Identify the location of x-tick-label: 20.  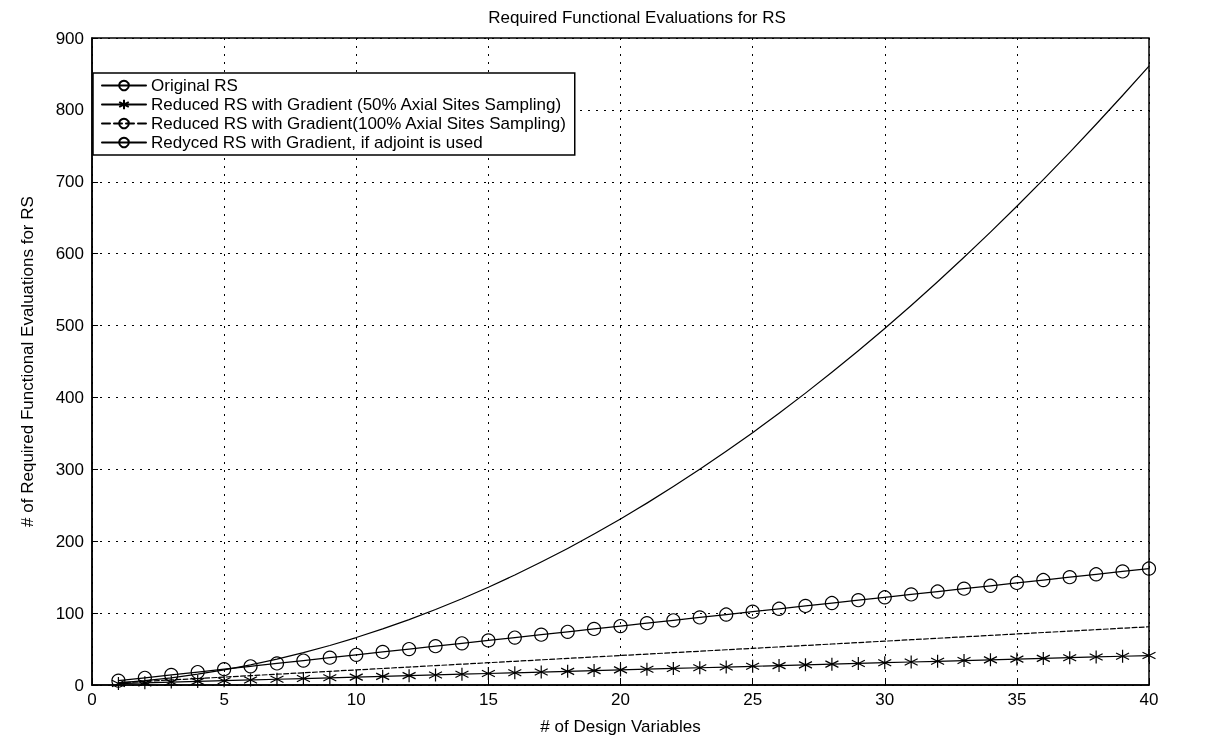
(620, 699).